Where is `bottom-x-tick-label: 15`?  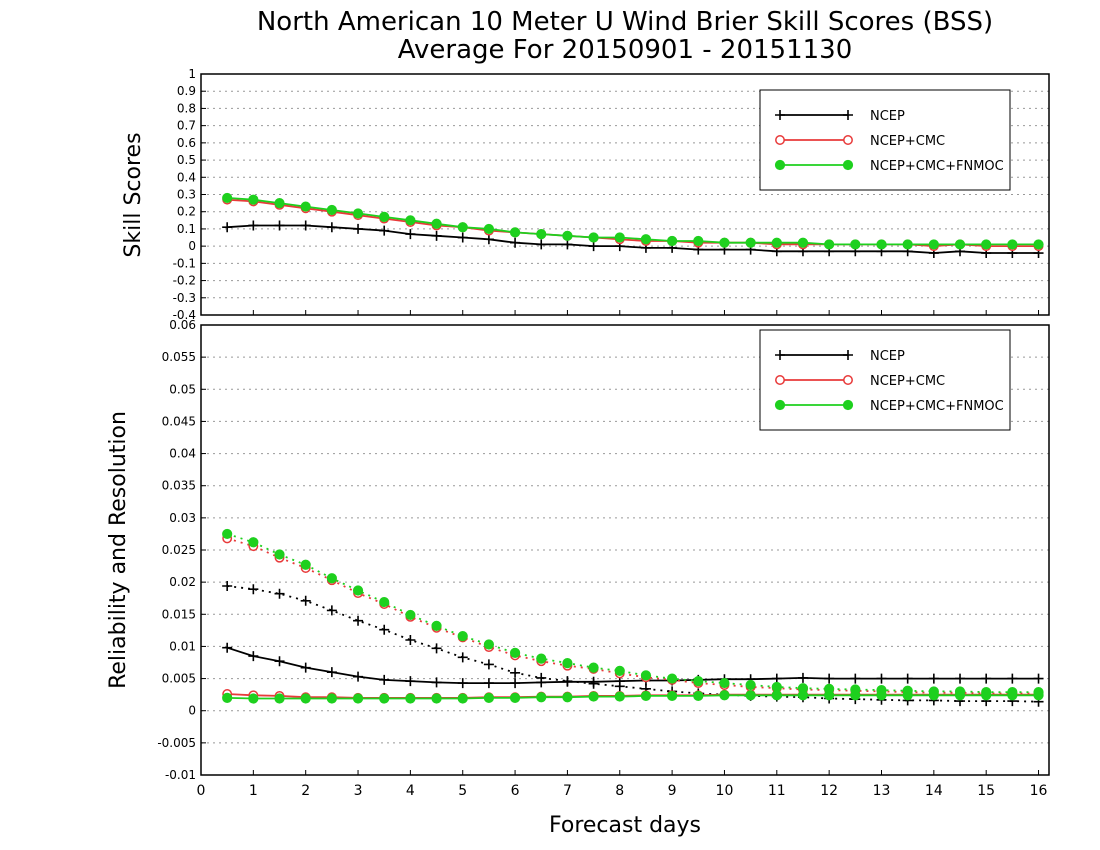
bottom-x-tick-label: 15 is located at coordinates (986, 791).